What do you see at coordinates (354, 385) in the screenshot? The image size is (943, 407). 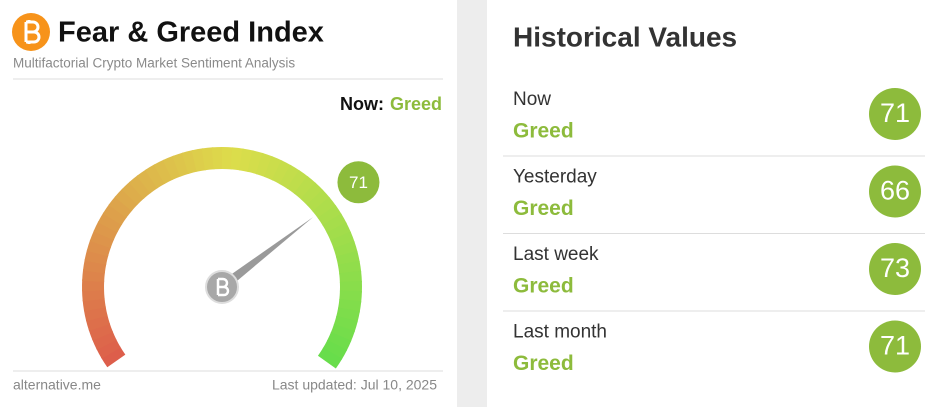 I see `last-updated: Last updated: Jul 10, 2025` at bounding box center [354, 385].